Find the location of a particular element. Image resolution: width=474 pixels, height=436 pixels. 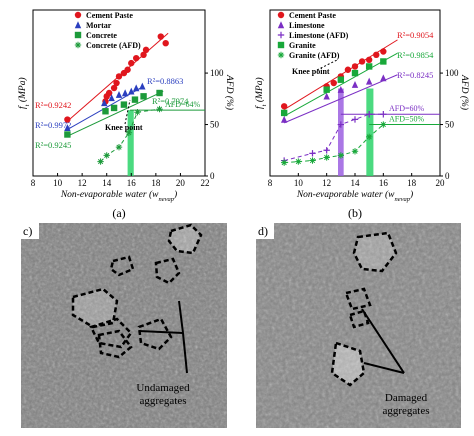

damaged-label-line-1: Damaged is located at coordinates (406, 398).